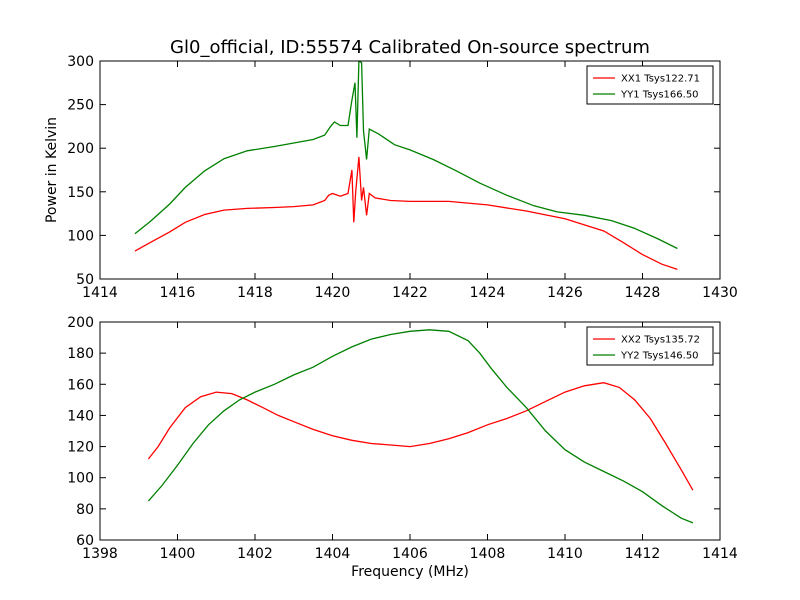 The image size is (800, 600). I want to click on x-tick-label: 1426, so click(565, 293).